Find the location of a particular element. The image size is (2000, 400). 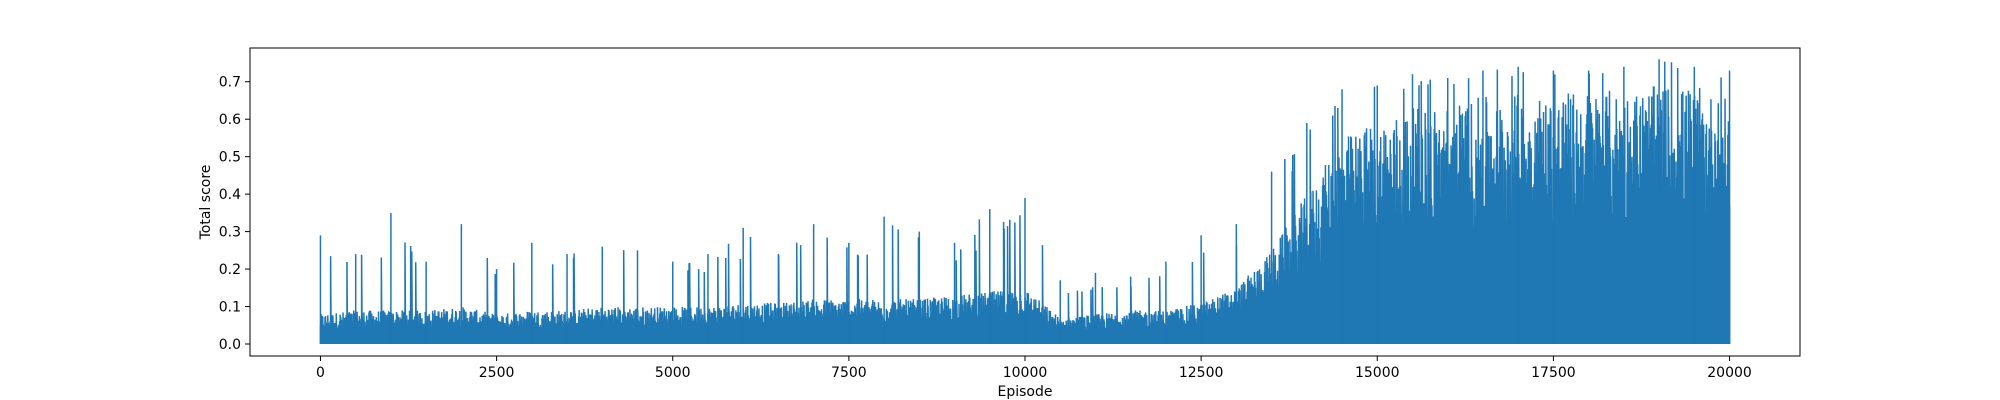

y-tick-label: 0.0 is located at coordinates (230, 345).